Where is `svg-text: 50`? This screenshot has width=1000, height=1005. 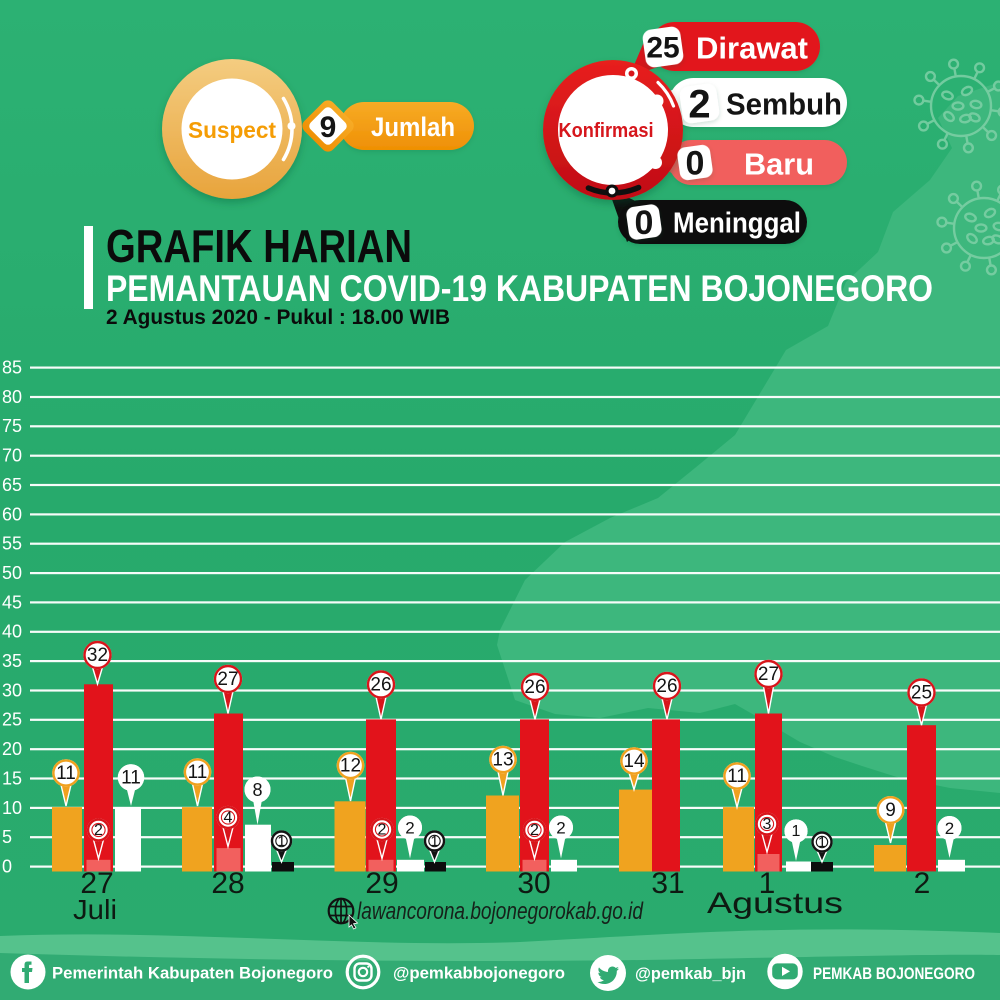
svg-text: 50 is located at coordinates (12, 573).